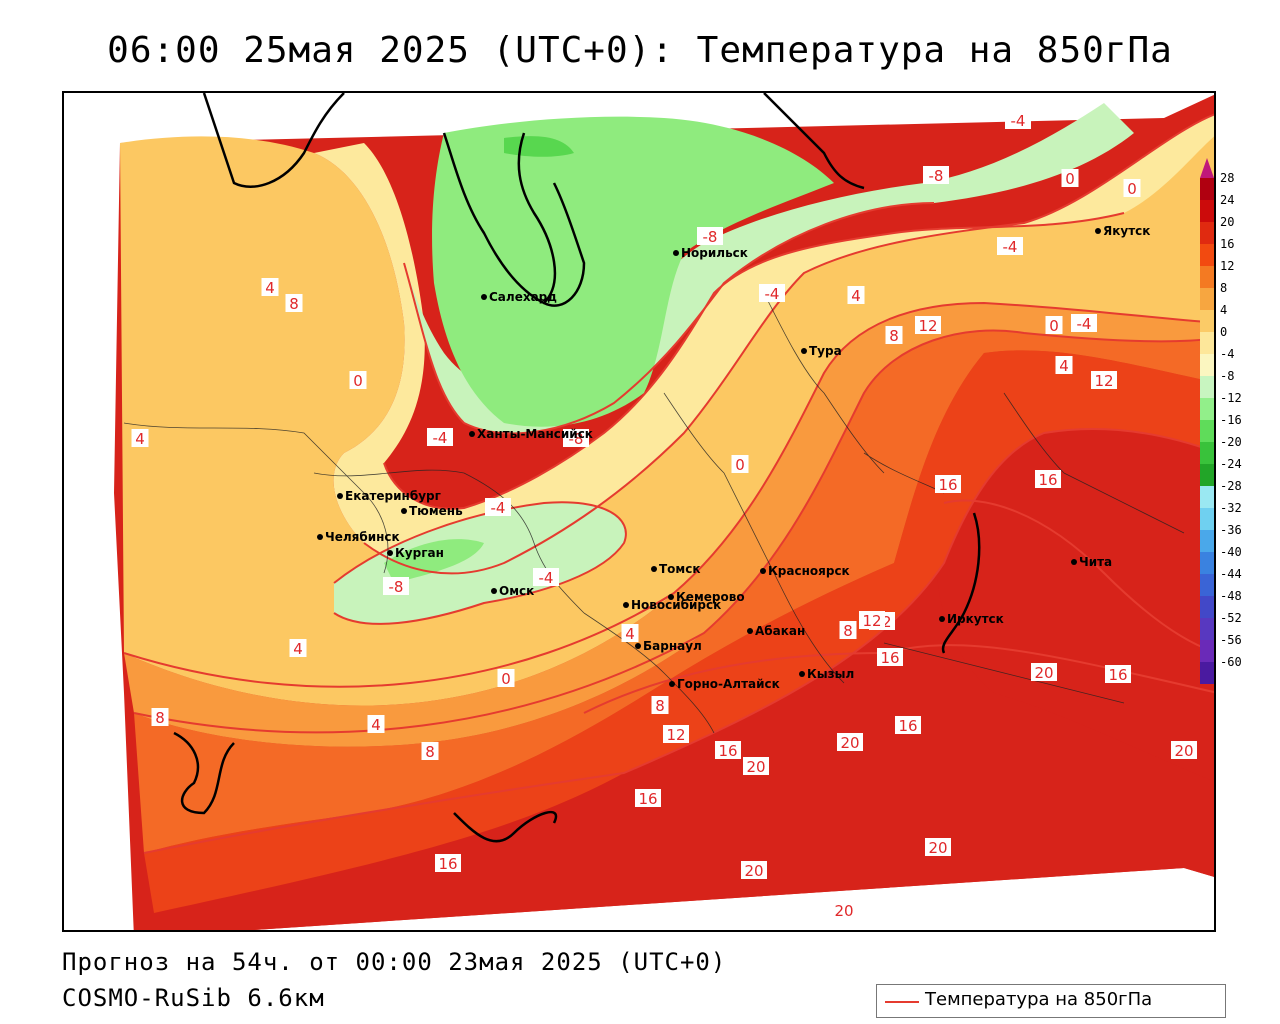  What do you see at coordinates (1231, 662) in the screenshot?
I see `colorbar-tick-label: -60` at bounding box center [1231, 662].